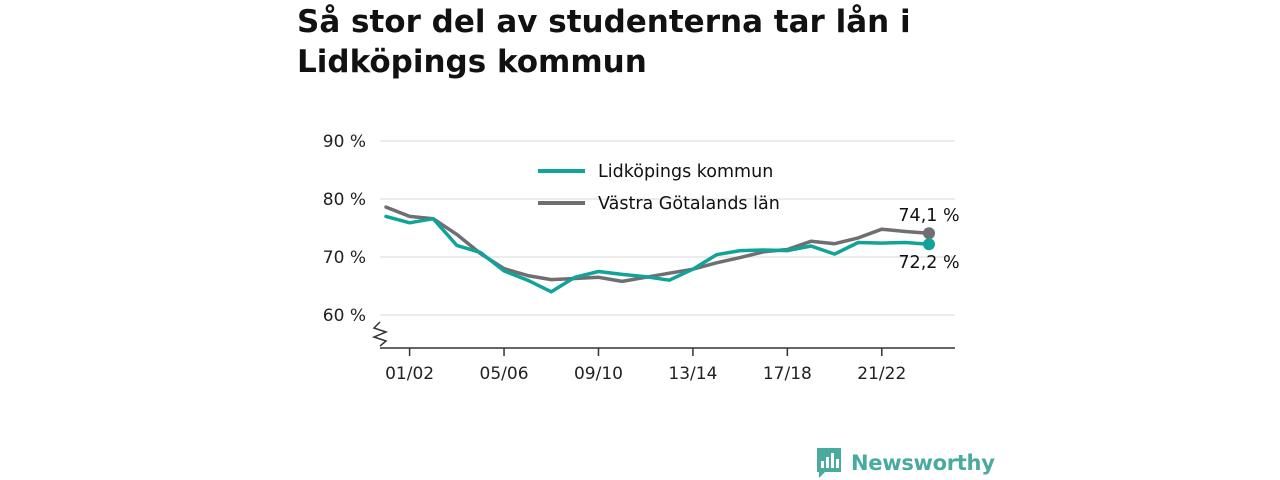 This screenshot has width=1280, height=480. Describe the element at coordinates (344, 229) in the screenshot. I see `y-axis-tick-labels: 60 % 70 % 80 % 90 %` at that location.